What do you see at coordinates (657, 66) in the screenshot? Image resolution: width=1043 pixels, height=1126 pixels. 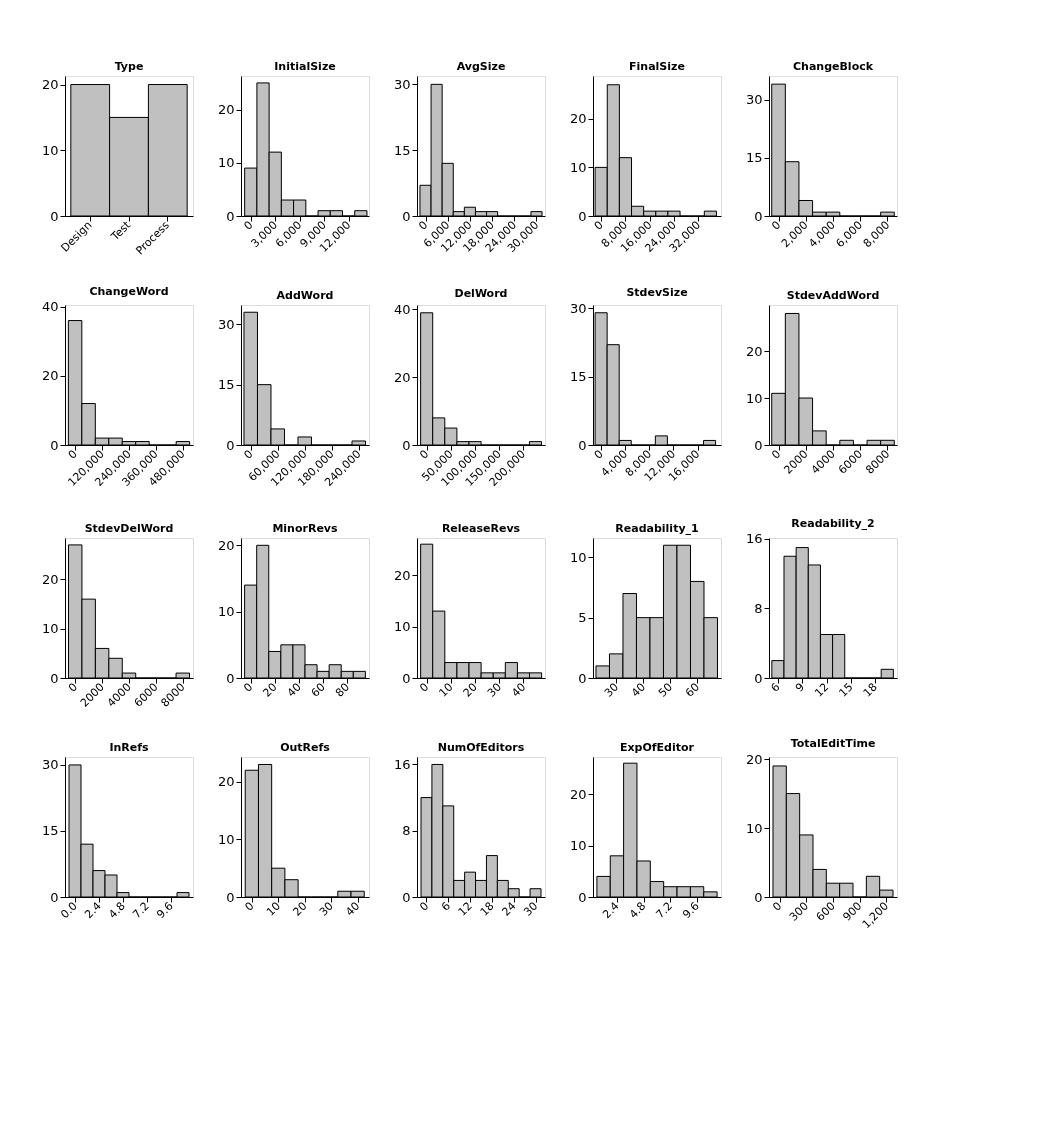 I see `chart-title: FinalSize` at bounding box center [657, 66].